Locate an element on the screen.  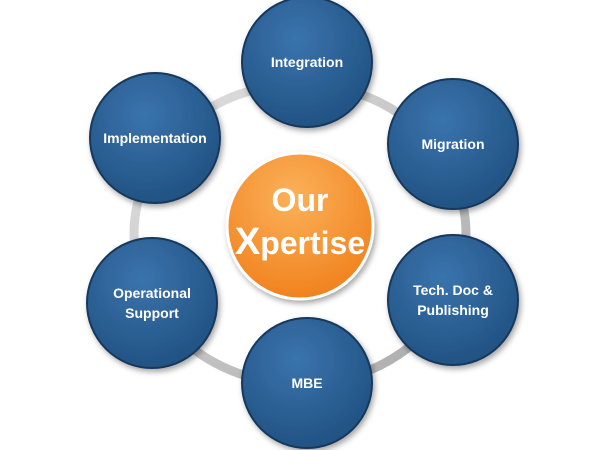
node-tech-doc: Tech. Doc & Publishing is located at coordinates (453, 300).